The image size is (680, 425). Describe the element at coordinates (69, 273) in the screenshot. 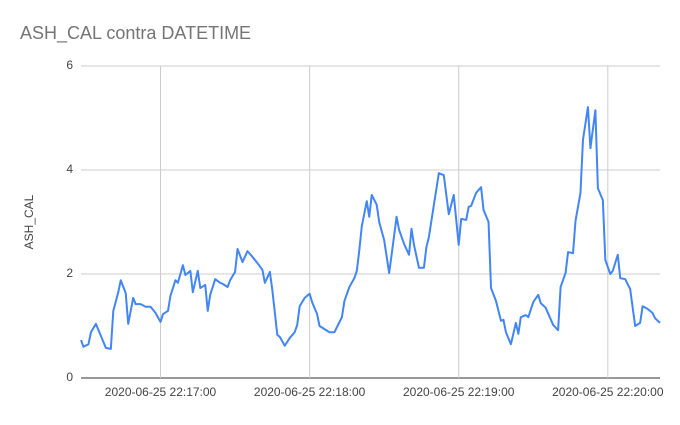

I see `y-tick-label: 2` at that location.